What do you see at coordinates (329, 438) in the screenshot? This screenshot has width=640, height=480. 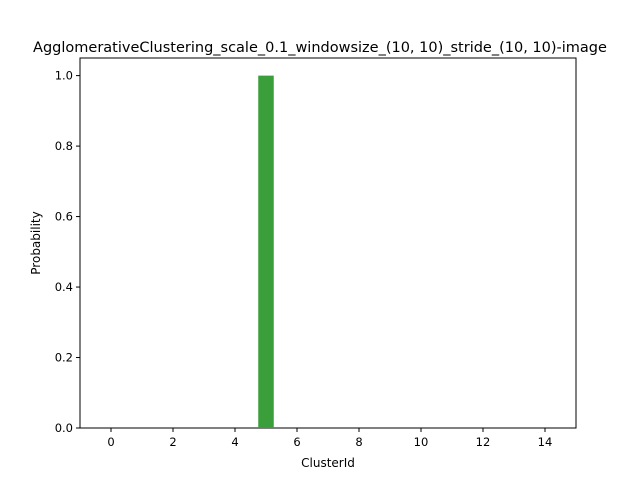 I see `x-axis-ticks: 0 2 4 6 8 10 12 14` at bounding box center [329, 438].